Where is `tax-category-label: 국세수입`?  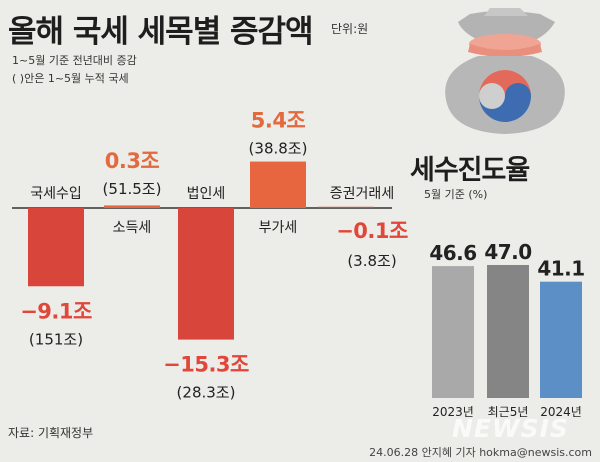 tax-category-label: 국세수입 is located at coordinates (56, 194).